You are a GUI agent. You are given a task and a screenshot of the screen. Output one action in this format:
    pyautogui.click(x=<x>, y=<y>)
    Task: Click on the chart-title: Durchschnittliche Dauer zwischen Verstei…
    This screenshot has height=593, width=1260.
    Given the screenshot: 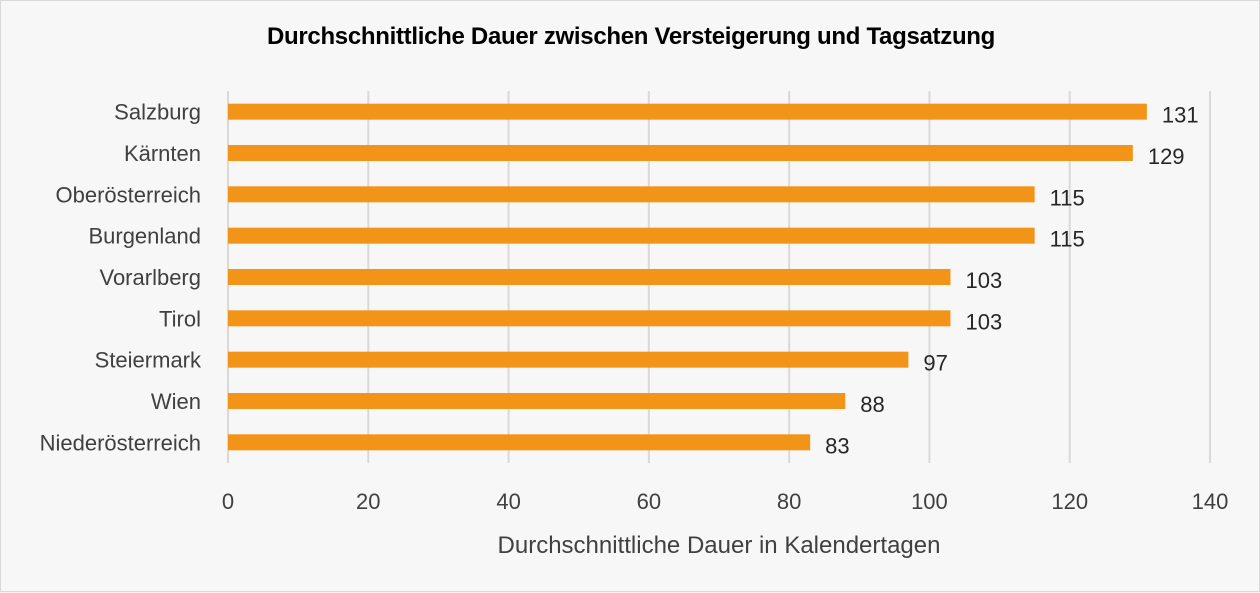 What is the action you would take?
    pyautogui.click(x=631, y=36)
    